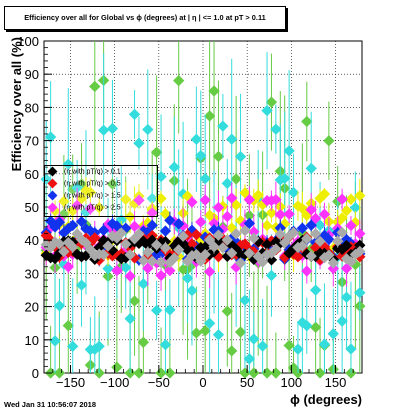  Describe the element at coordinates (16, 104) in the screenshot. I see `y-axis-label: Efficiency over all (%)` at that location.